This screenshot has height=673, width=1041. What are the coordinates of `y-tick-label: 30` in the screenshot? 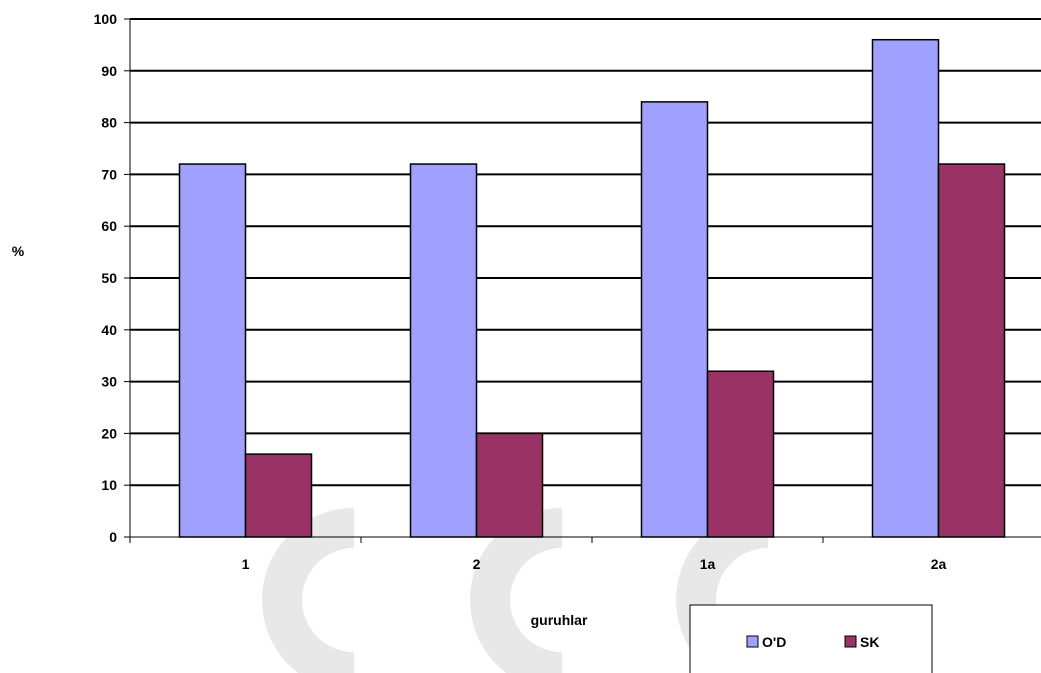 It's located at (109, 382).